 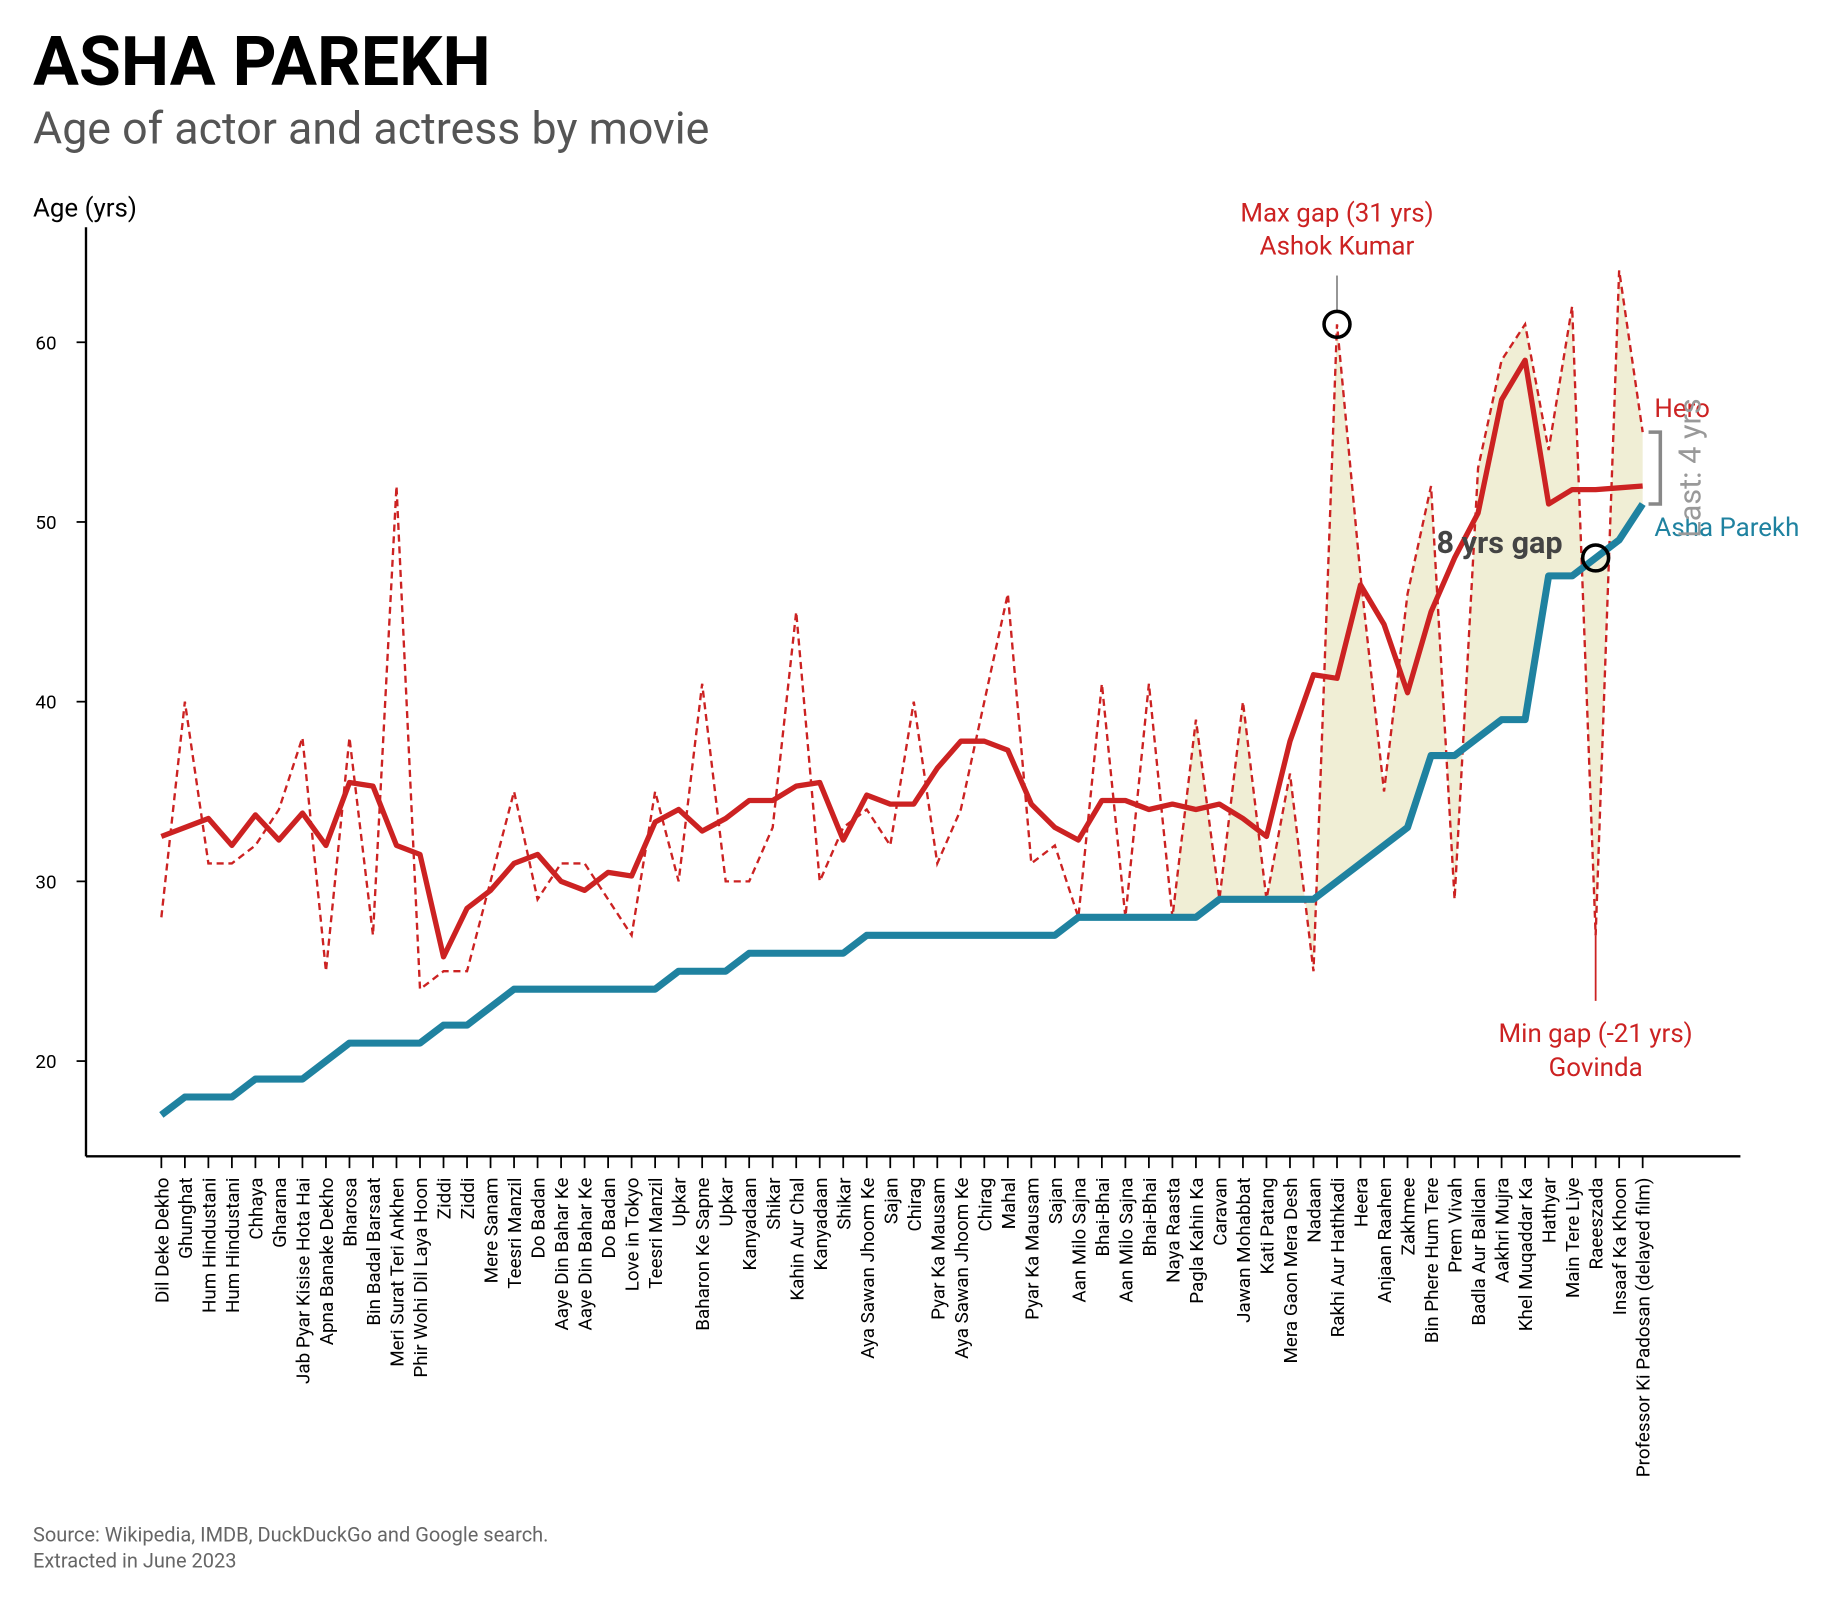 What do you see at coordinates (1479, 1252) in the screenshot?
I see `x-tick-label: Badla Aur Balidan` at bounding box center [1479, 1252].